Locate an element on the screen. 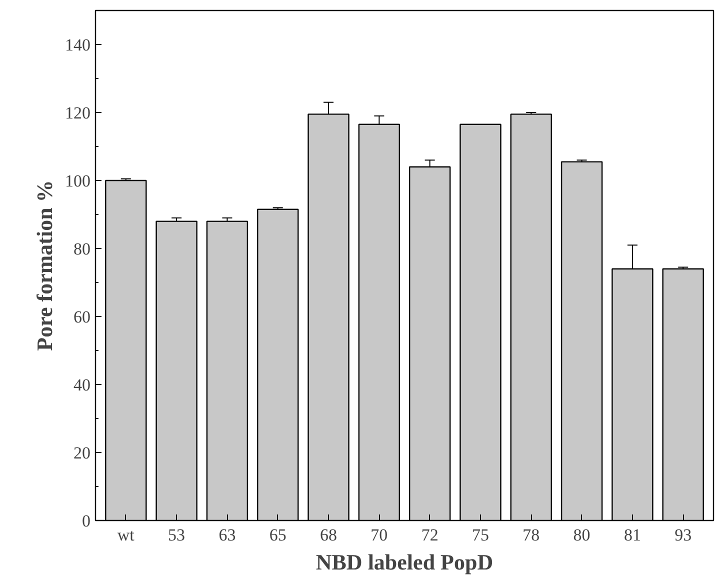  x-tick-label: 80 is located at coordinates (581, 535).